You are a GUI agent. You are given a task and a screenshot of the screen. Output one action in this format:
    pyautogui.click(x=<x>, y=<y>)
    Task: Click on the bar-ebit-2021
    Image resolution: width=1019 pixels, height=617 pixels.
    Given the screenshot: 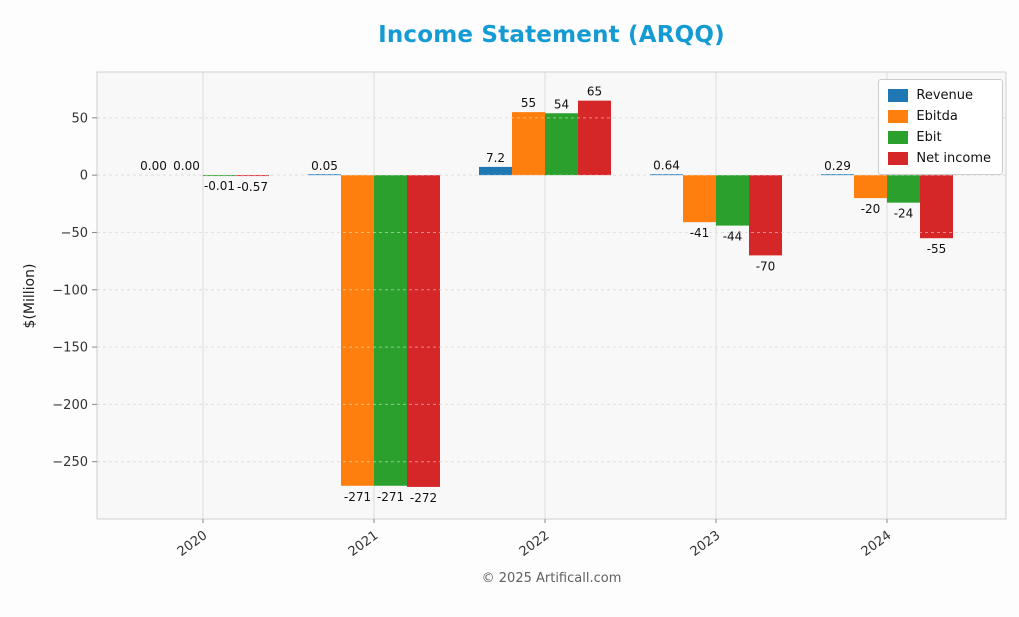 What is the action you would take?
    pyautogui.click(x=390, y=330)
    